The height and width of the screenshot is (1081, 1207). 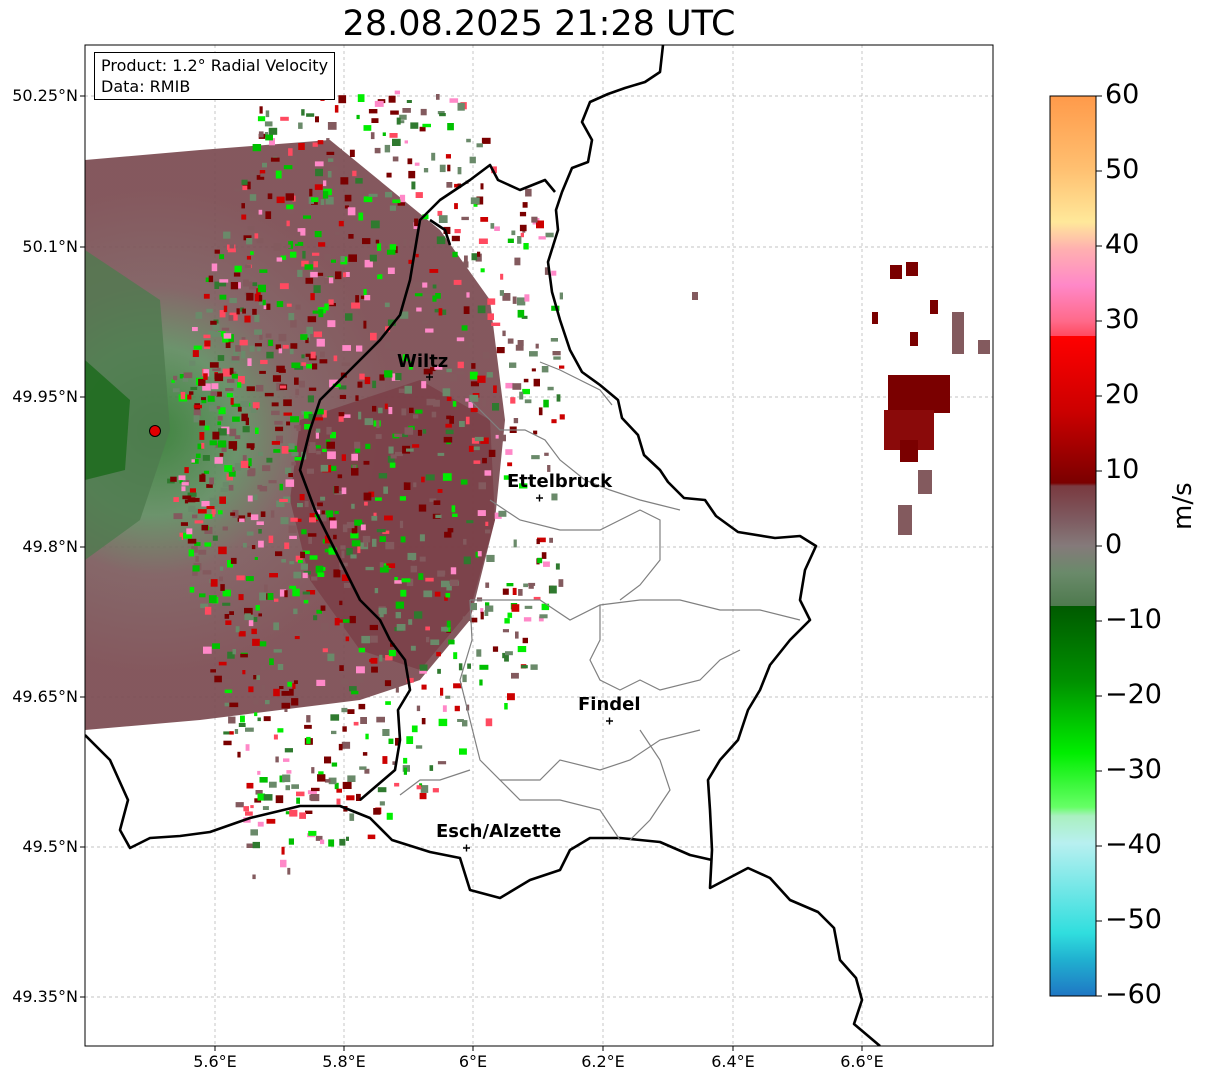 What do you see at coordinates (1122, 469) in the screenshot?
I see `colorbar-tick-label: 10` at bounding box center [1122, 469].